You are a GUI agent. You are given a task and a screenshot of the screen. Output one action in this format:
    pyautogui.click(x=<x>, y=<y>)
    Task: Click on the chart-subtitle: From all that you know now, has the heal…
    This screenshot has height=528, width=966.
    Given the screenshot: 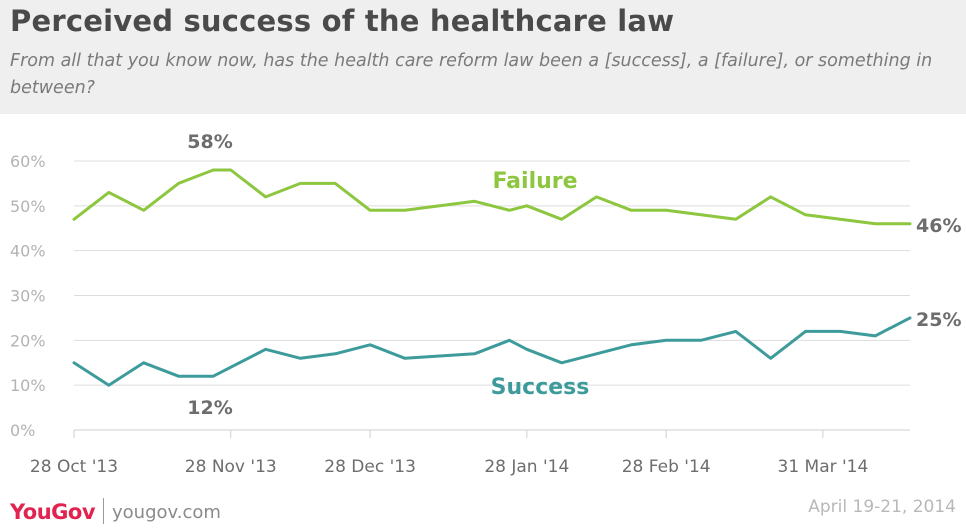 What is the action you would take?
    pyautogui.click(x=471, y=74)
    